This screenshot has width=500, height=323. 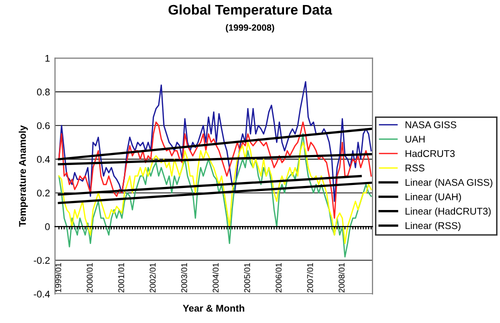 I want to click on legend-label: NASA GISS, so click(x=431, y=124).